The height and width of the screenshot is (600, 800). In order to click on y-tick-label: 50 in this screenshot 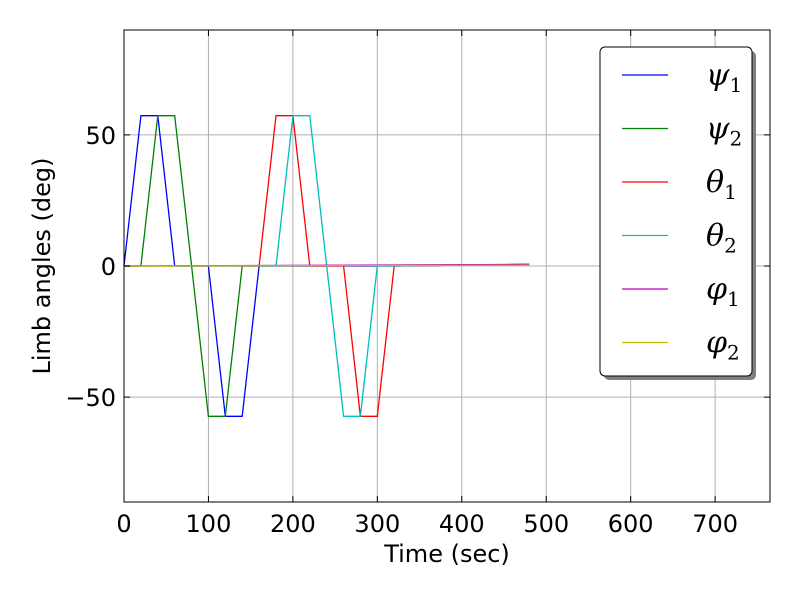, I will do `click(100, 136)`.